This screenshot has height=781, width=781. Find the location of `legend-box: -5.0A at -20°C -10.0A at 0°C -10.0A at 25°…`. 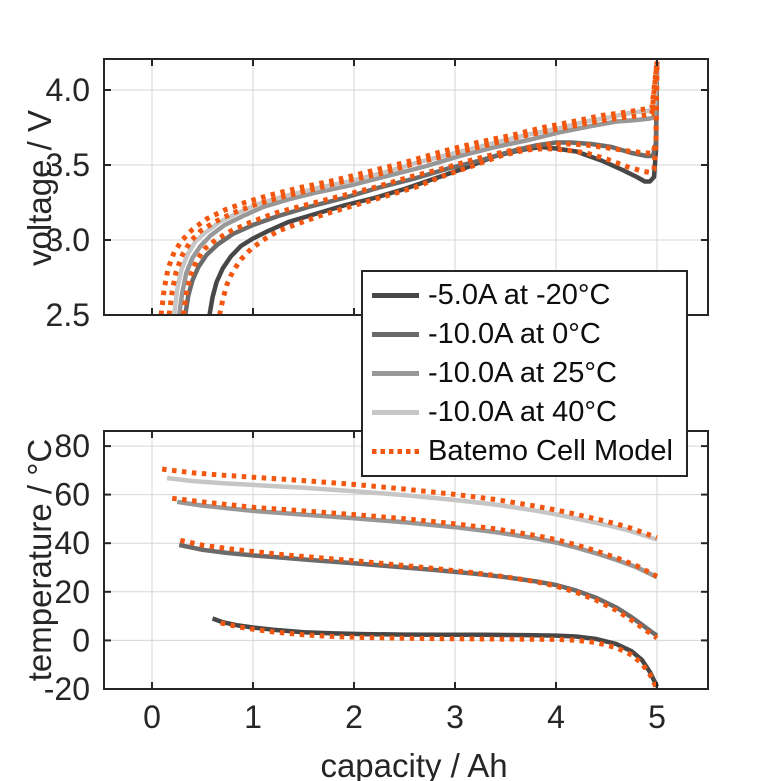

legend-box: -5.0A at -20°C -10.0A at 0°C -10.0A at 25°… is located at coordinates (524, 373).